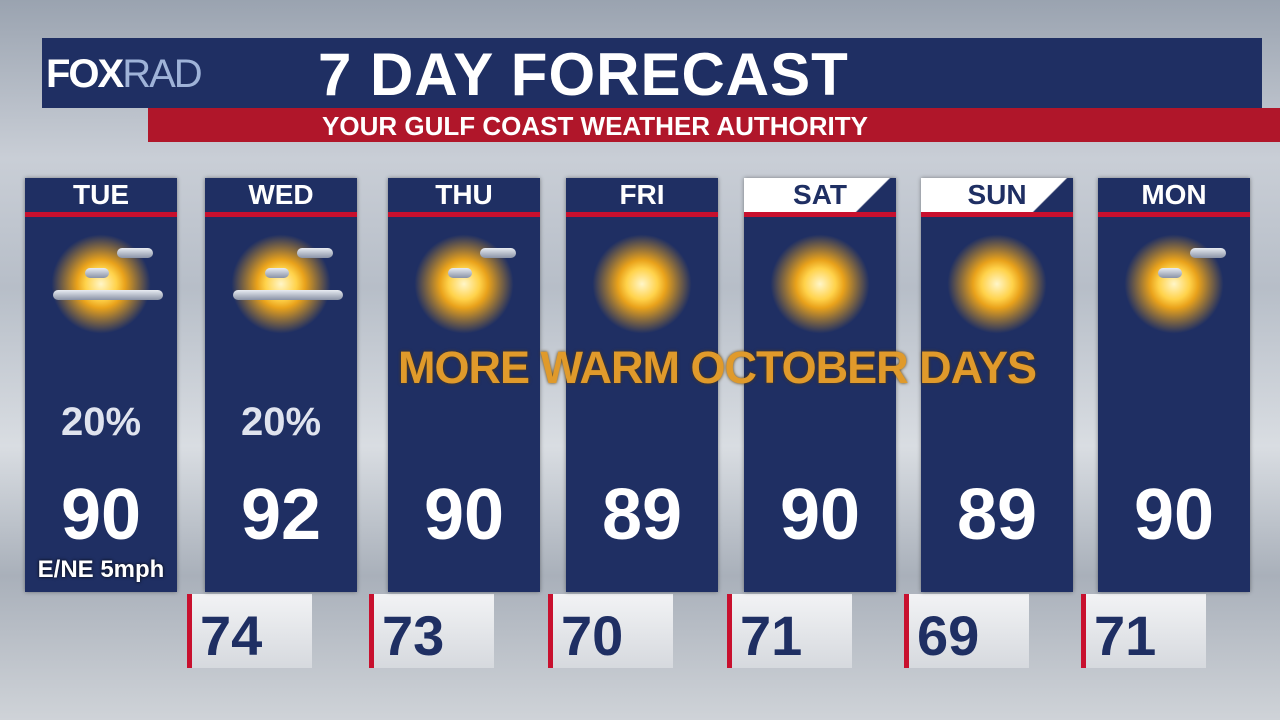 The width and height of the screenshot is (1280, 720). Describe the element at coordinates (101, 385) in the screenshot. I see `day-column: TUE 20% 90 E/NE 5mph` at that location.